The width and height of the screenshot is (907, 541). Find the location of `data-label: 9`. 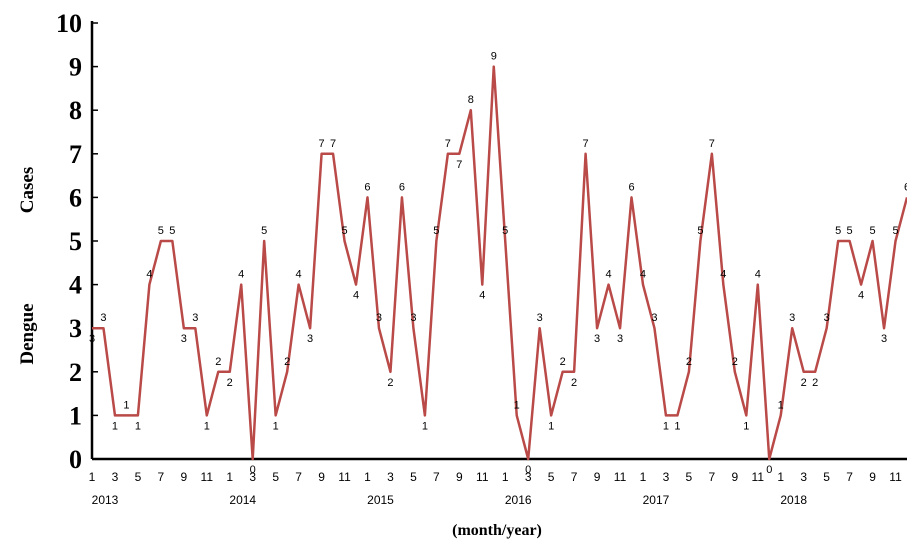

data-label: 9 is located at coordinates (494, 57).